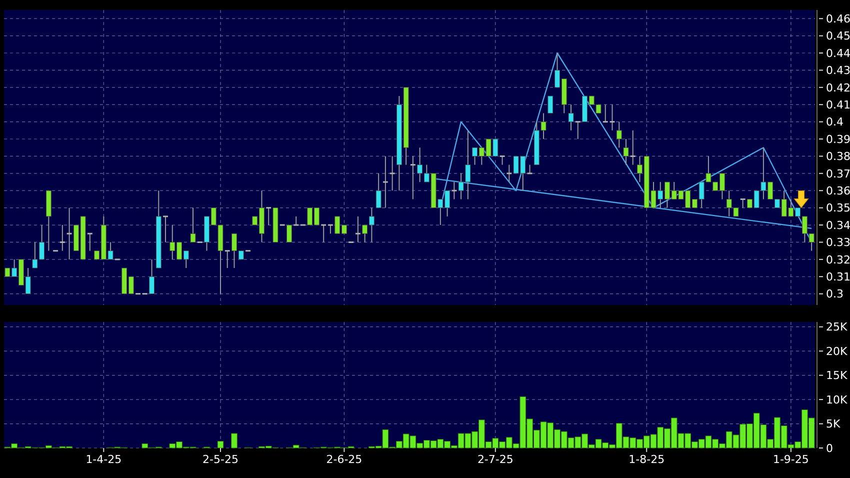 The height and width of the screenshot is (478, 850). What do you see at coordinates (838, 19) in the screenshot?
I see `y-tick-label: 0.46` at bounding box center [838, 19].